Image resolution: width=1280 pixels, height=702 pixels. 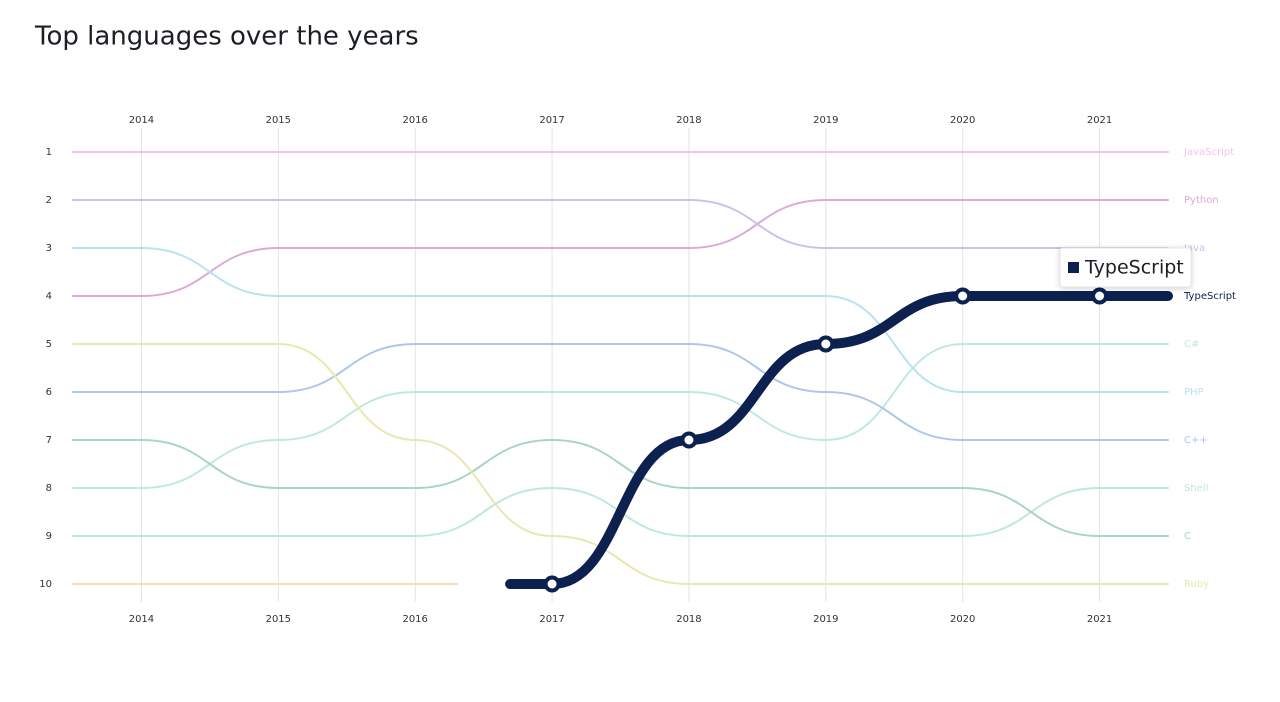 What do you see at coordinates (1196, 584) in the screenshot?
I see `series-label: Ruby` at bounding box center [1196, 584].